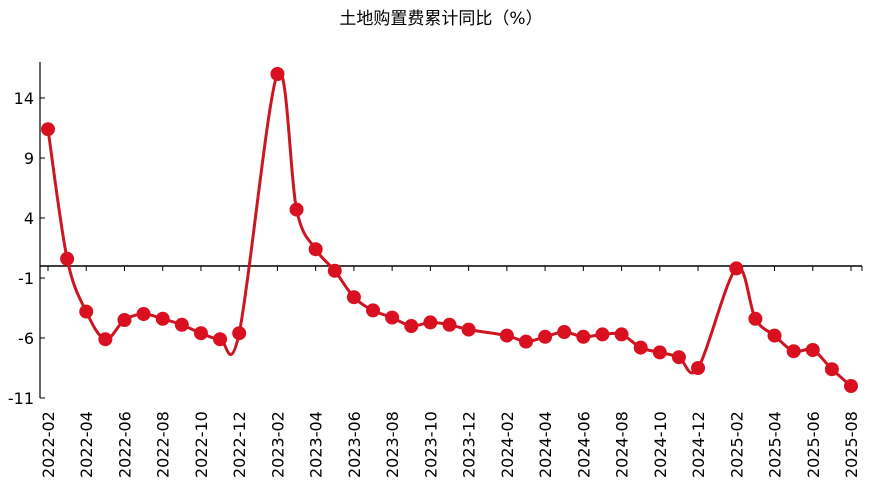  What do you see at coordinates (26, 338) in the screenshot?
I see `y-tick-label: -6` at bounding box center [26, 338].